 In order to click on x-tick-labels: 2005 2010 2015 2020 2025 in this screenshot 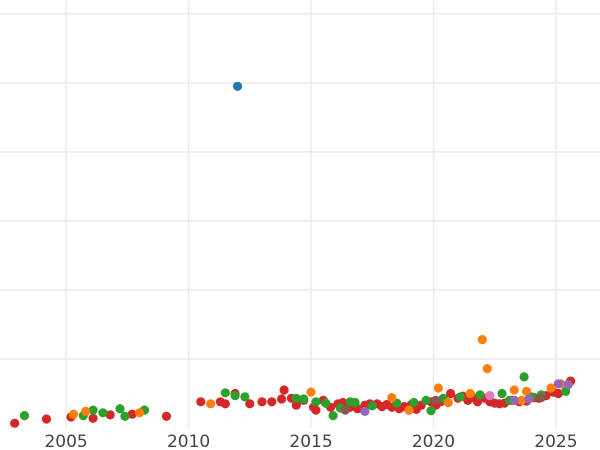, I will do `click(310, 441)`.